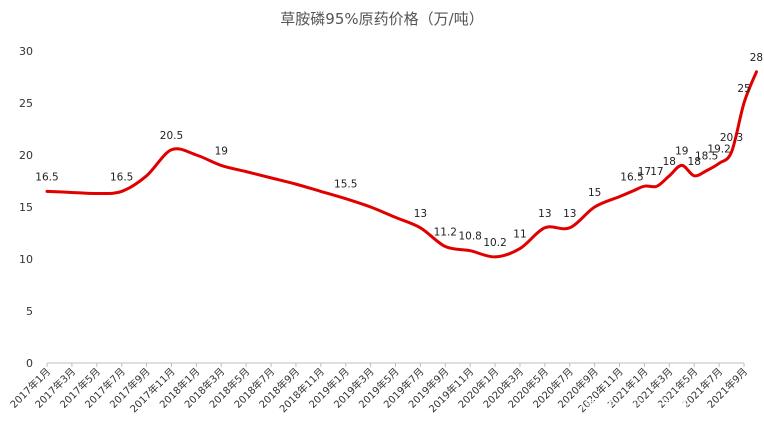  Describe the element at coordinates (494, 243) in the screenshot. I see `data-label: 10.2` at that location.